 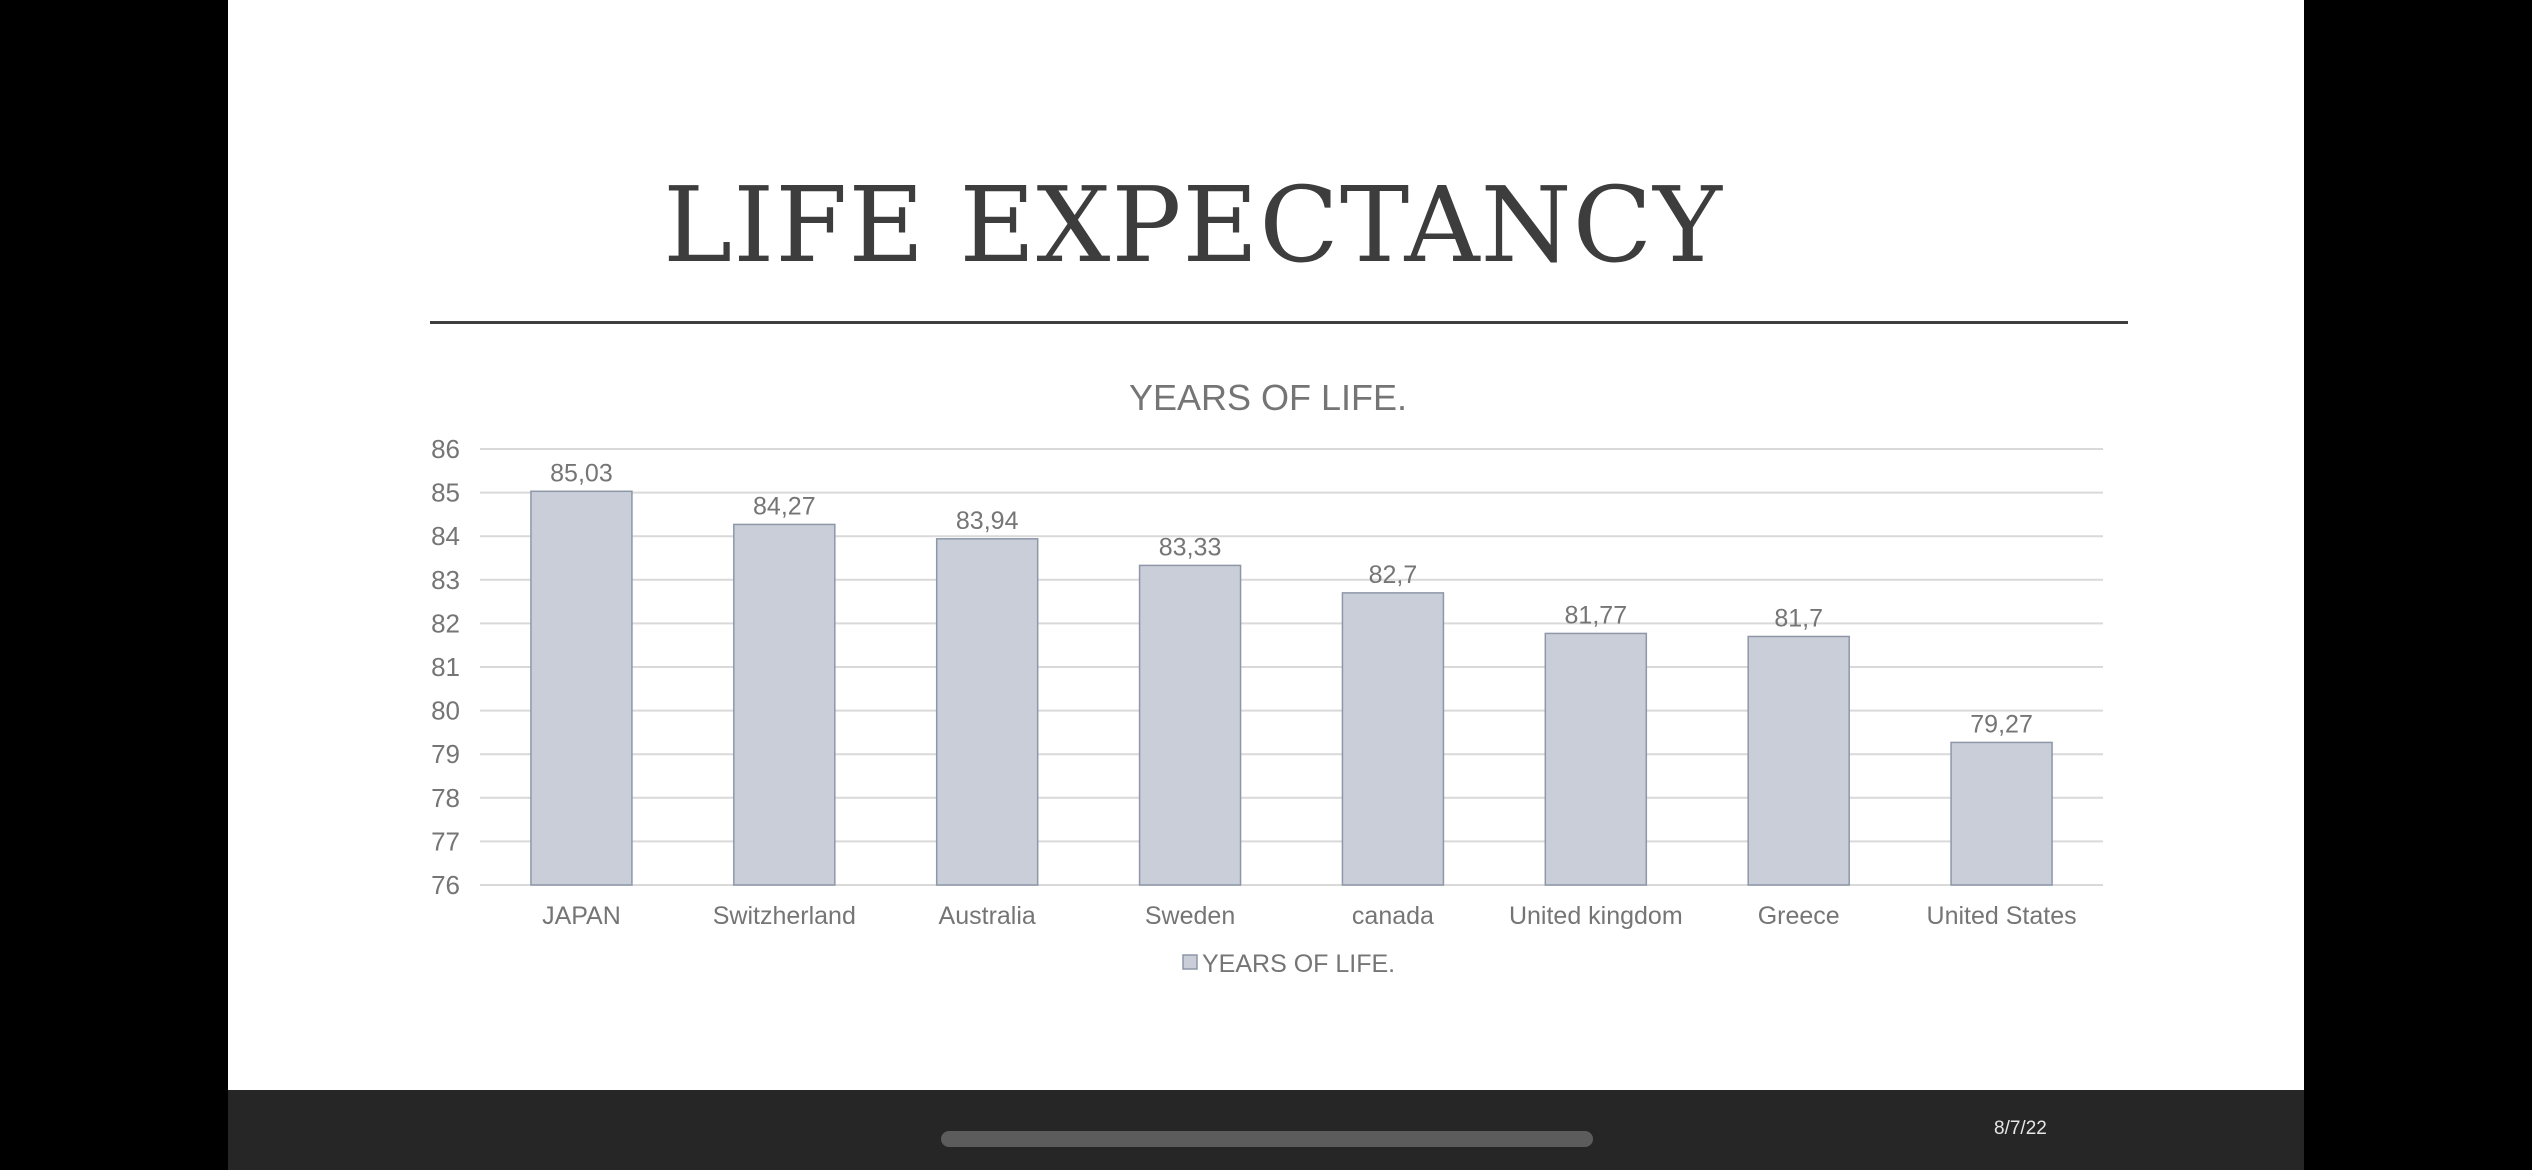 I want to click on x-tick-label: United States, so click(x=2002, y=916).